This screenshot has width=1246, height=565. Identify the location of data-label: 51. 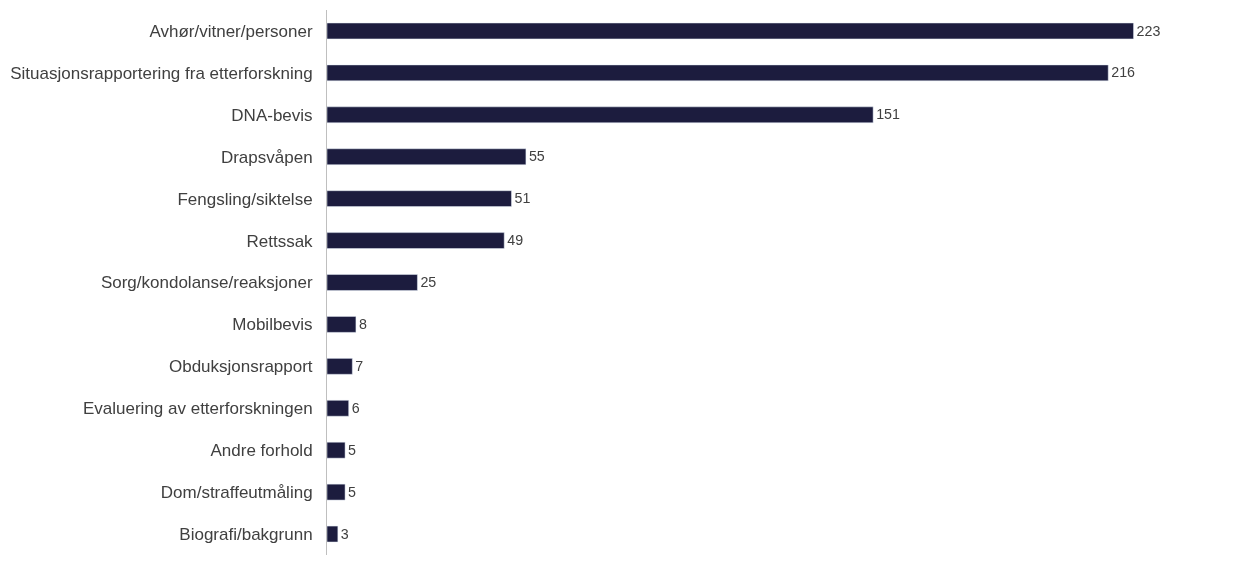
(522, 198).